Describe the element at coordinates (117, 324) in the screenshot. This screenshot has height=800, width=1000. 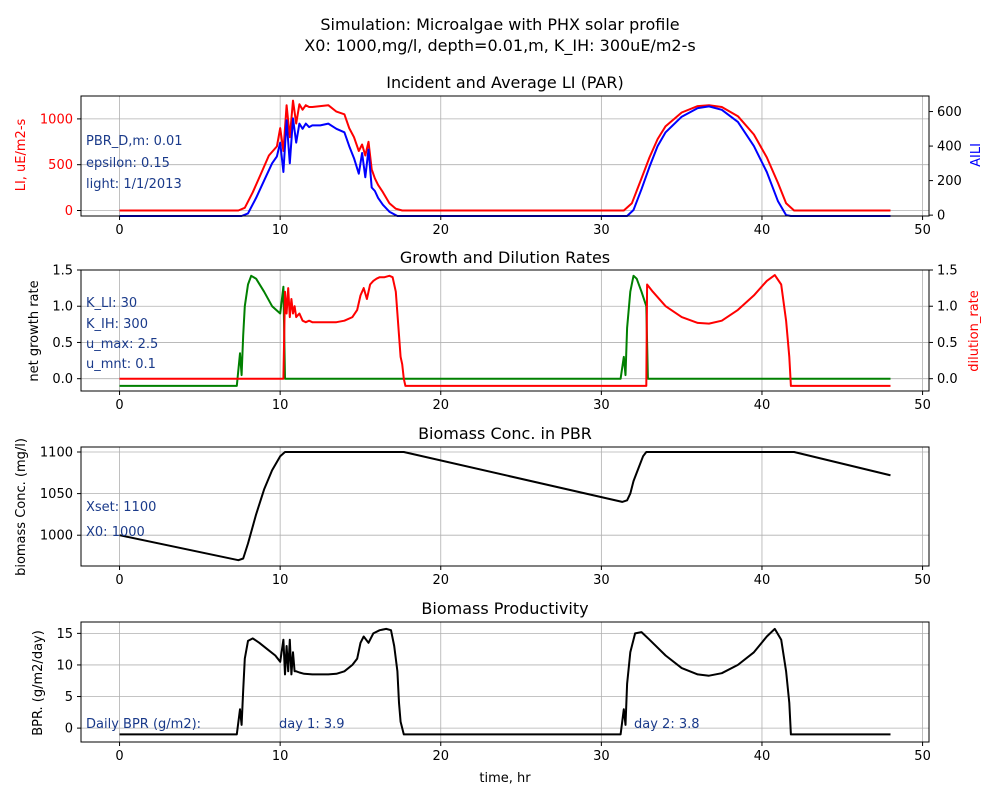
I see `annotation-k-ih: K_IH: 300` at that location.